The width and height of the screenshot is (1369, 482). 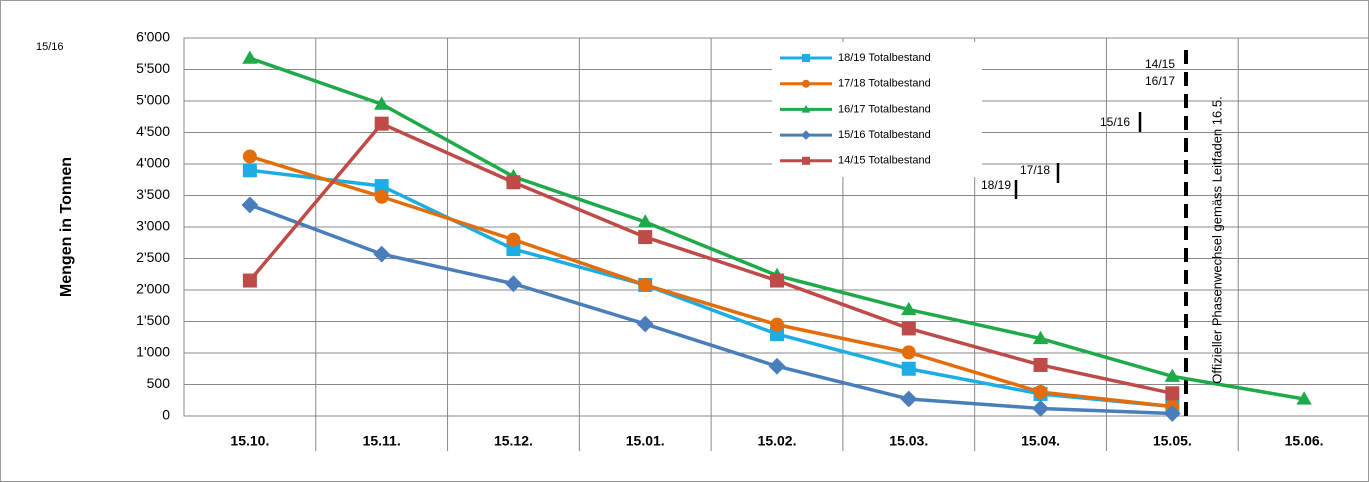 What do you see at coordinates (884, 161) in the screenshot?
I see `legend-label: 14/15 Totalbestand` at bounding box center [884, 161].